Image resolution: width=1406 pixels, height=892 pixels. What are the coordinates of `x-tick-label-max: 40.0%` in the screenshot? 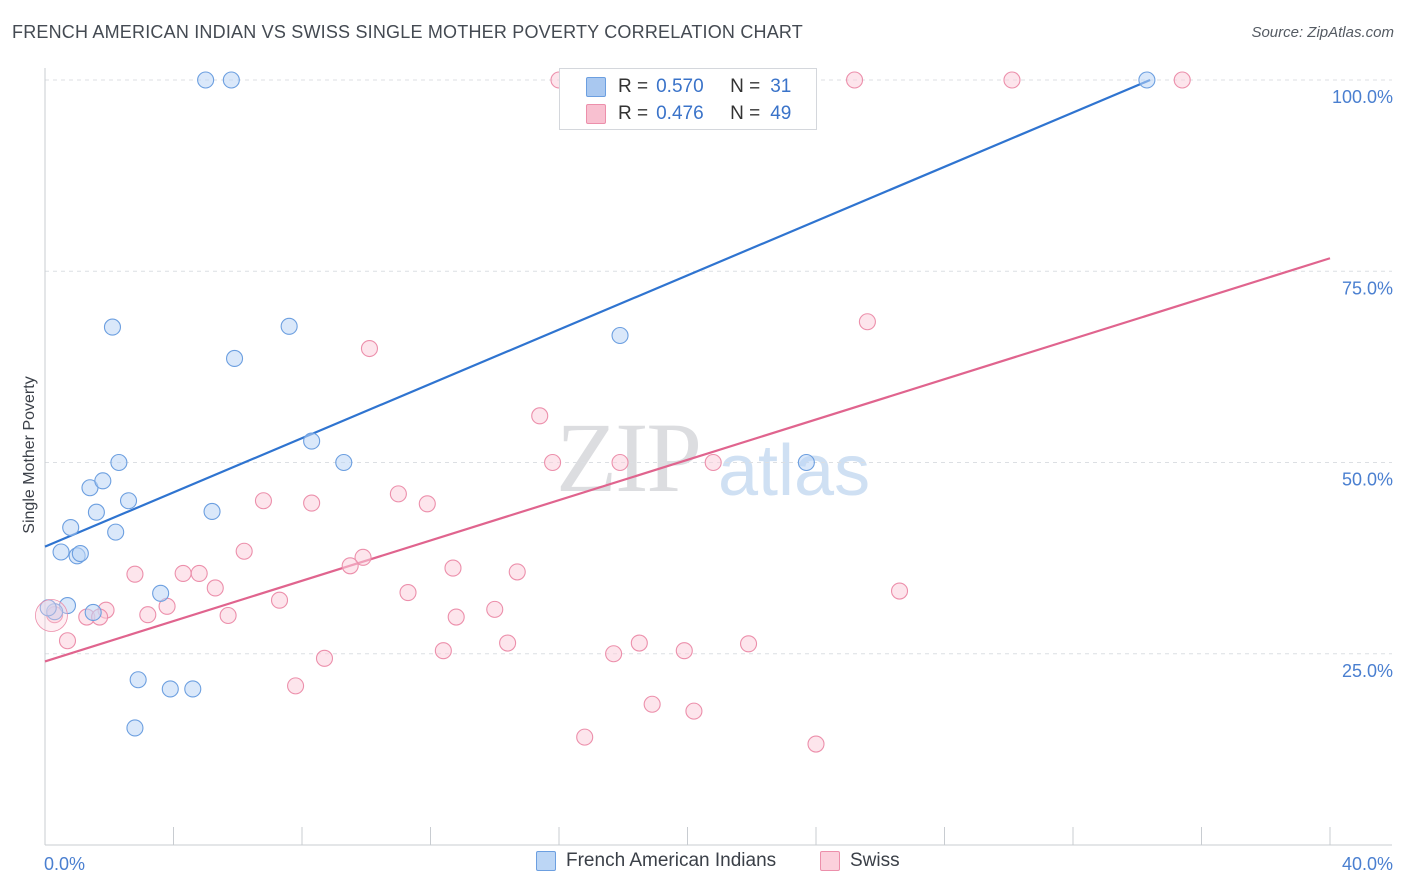 It's located at (1367, 864).